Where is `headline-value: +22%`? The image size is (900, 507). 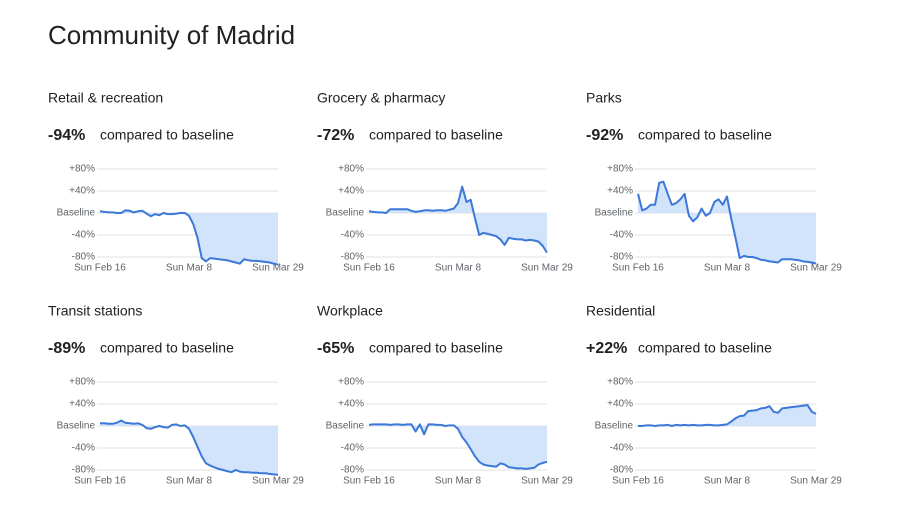
headline-value: +22% is located at coordinates (606, 348).